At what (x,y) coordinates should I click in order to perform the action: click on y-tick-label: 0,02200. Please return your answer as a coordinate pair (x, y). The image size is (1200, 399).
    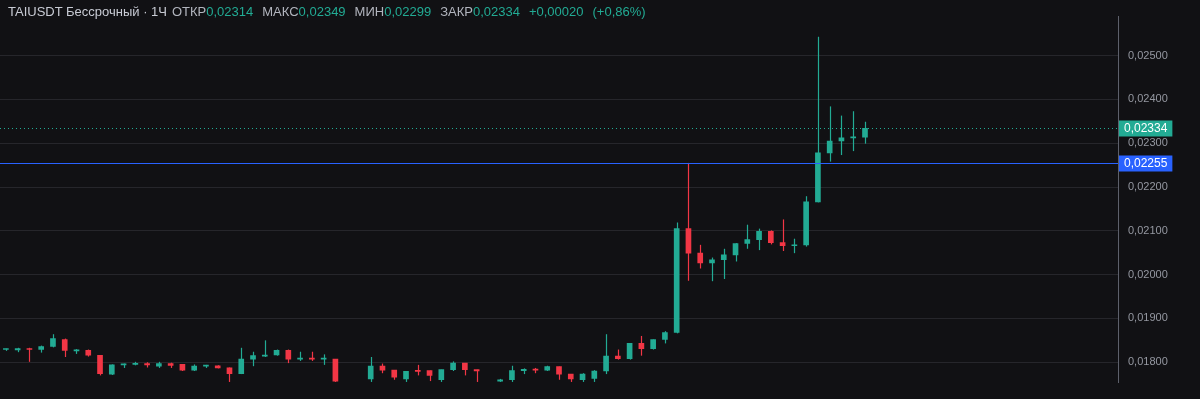
    Looking at the image, I should click on (1148, 186).